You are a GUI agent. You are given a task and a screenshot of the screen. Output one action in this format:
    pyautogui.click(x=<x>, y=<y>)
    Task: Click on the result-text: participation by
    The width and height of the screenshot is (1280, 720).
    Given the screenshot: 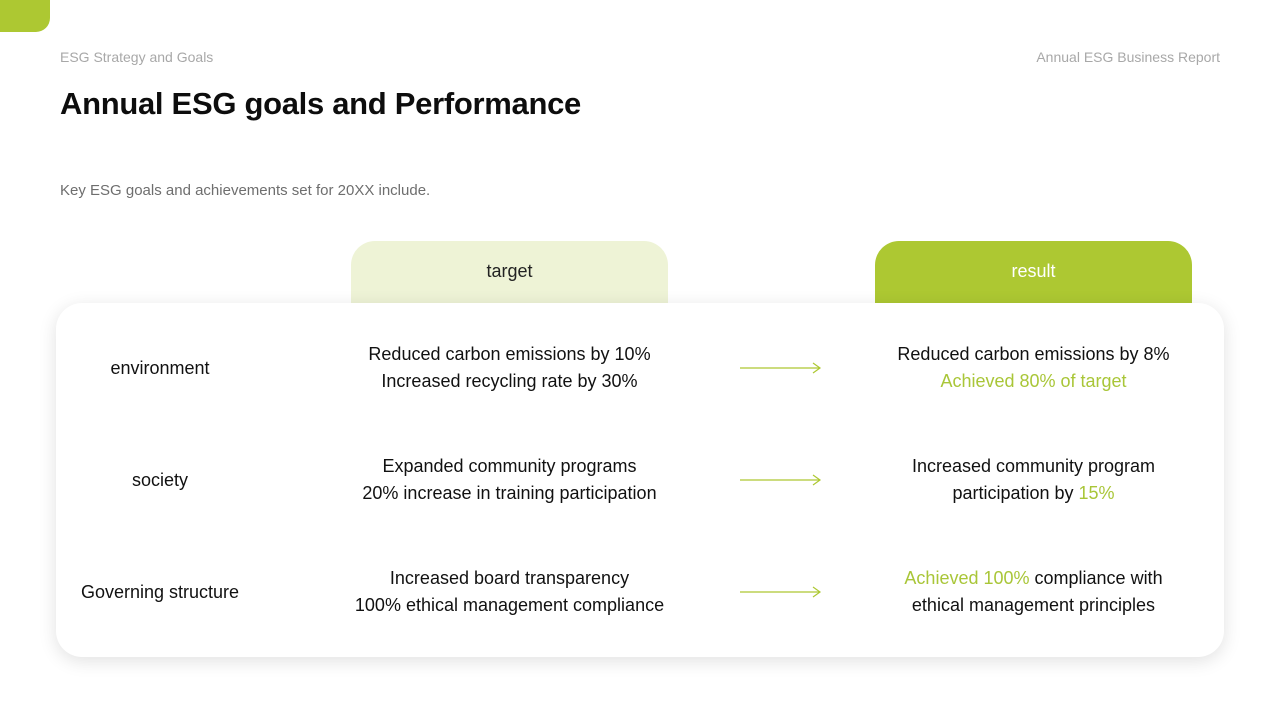 What is the action you would take?
    pyautogui.click(x=1015, y=493)
    